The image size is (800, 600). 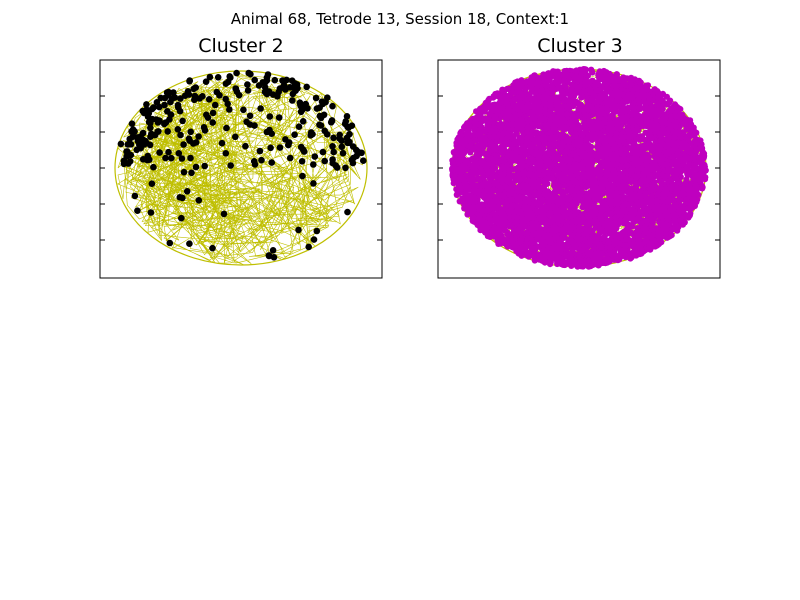 What do you see at coordinates (241, 46) in the screenshot?
I see `panel-title-cluster-2: Cluster 2` at bounding box center [241, 46].